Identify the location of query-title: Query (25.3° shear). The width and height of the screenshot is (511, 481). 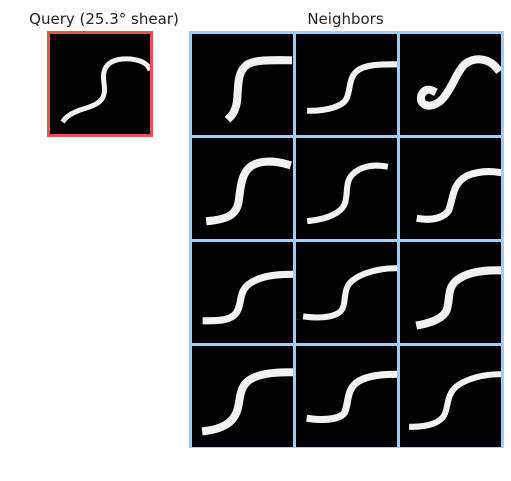
(104, 19).